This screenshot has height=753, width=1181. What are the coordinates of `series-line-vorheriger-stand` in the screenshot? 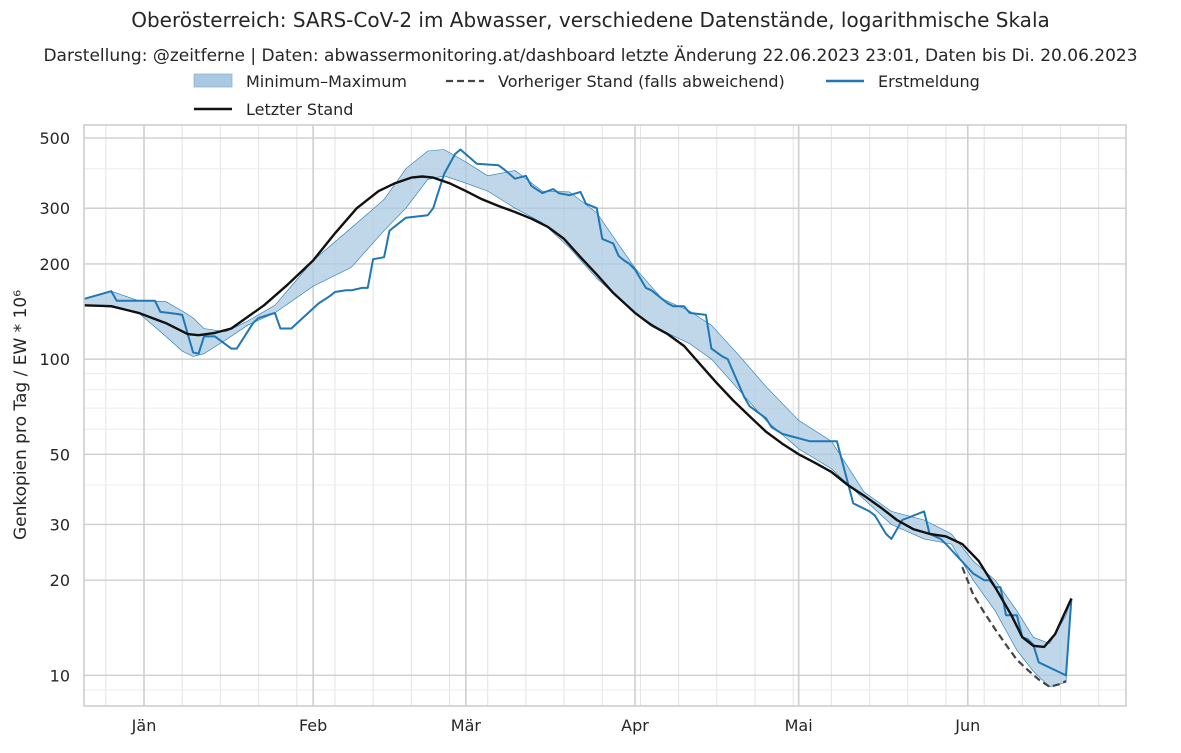 It's located at (1014, 627).